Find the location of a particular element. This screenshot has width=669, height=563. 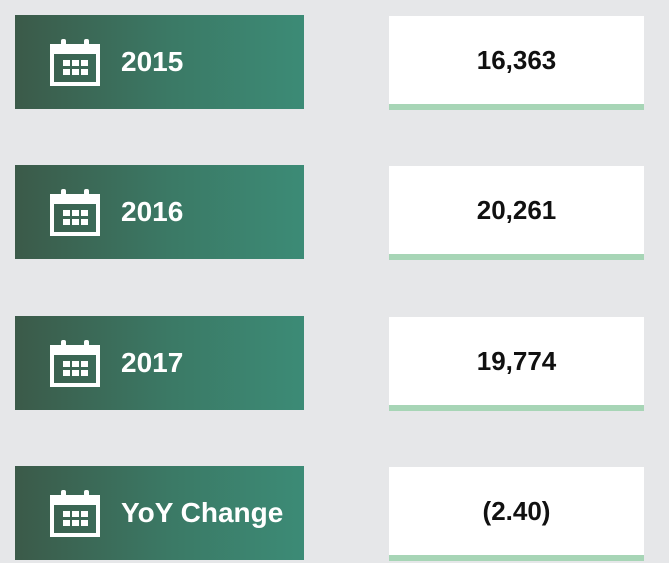

row-label: 2015 is located at coordinates (152, 61).